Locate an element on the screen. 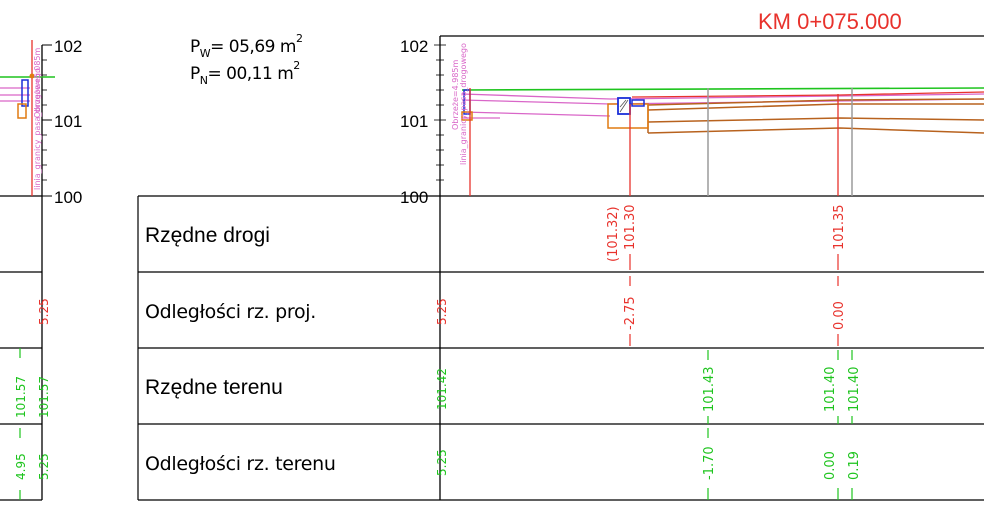 The height and width of the screenshot is (529, 984). annotation-obrzeze: Obrzeże=4.985m is located at coordinates (455, 94).